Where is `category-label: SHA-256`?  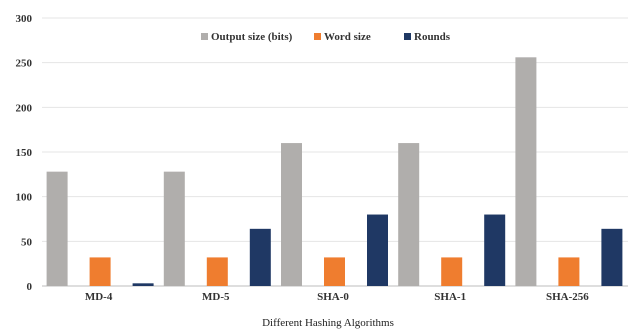
category-label: SHA-256 is located at coordinates (567, 297).